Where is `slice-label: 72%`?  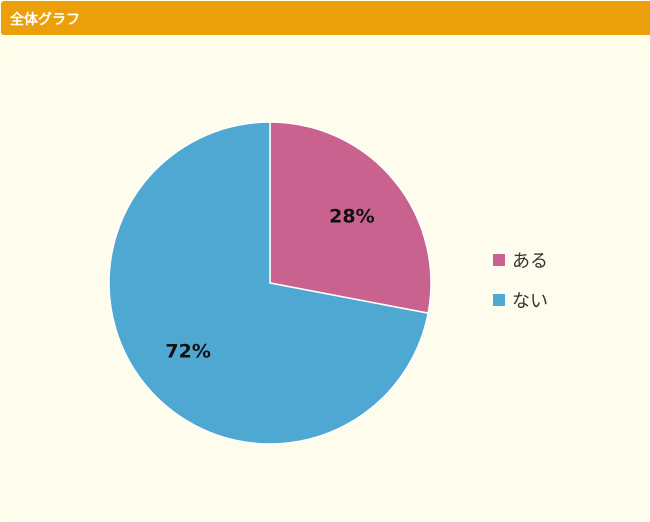
slice-label: 72% is located at coordinates (187, 352).